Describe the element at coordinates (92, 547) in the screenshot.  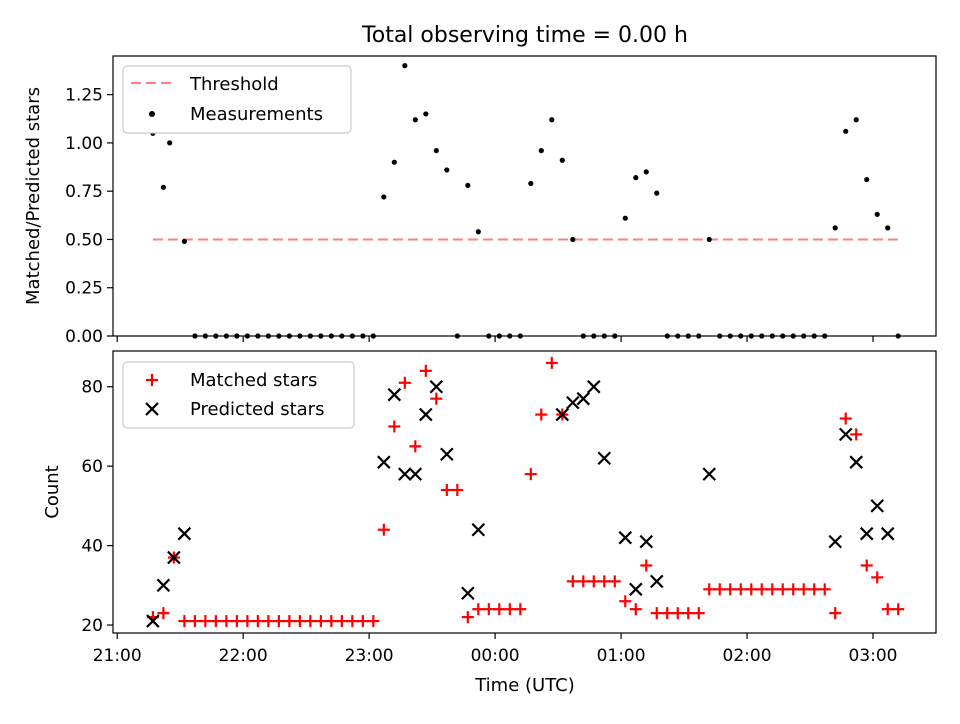
I see `count-y-tick-label: 40` at that location.